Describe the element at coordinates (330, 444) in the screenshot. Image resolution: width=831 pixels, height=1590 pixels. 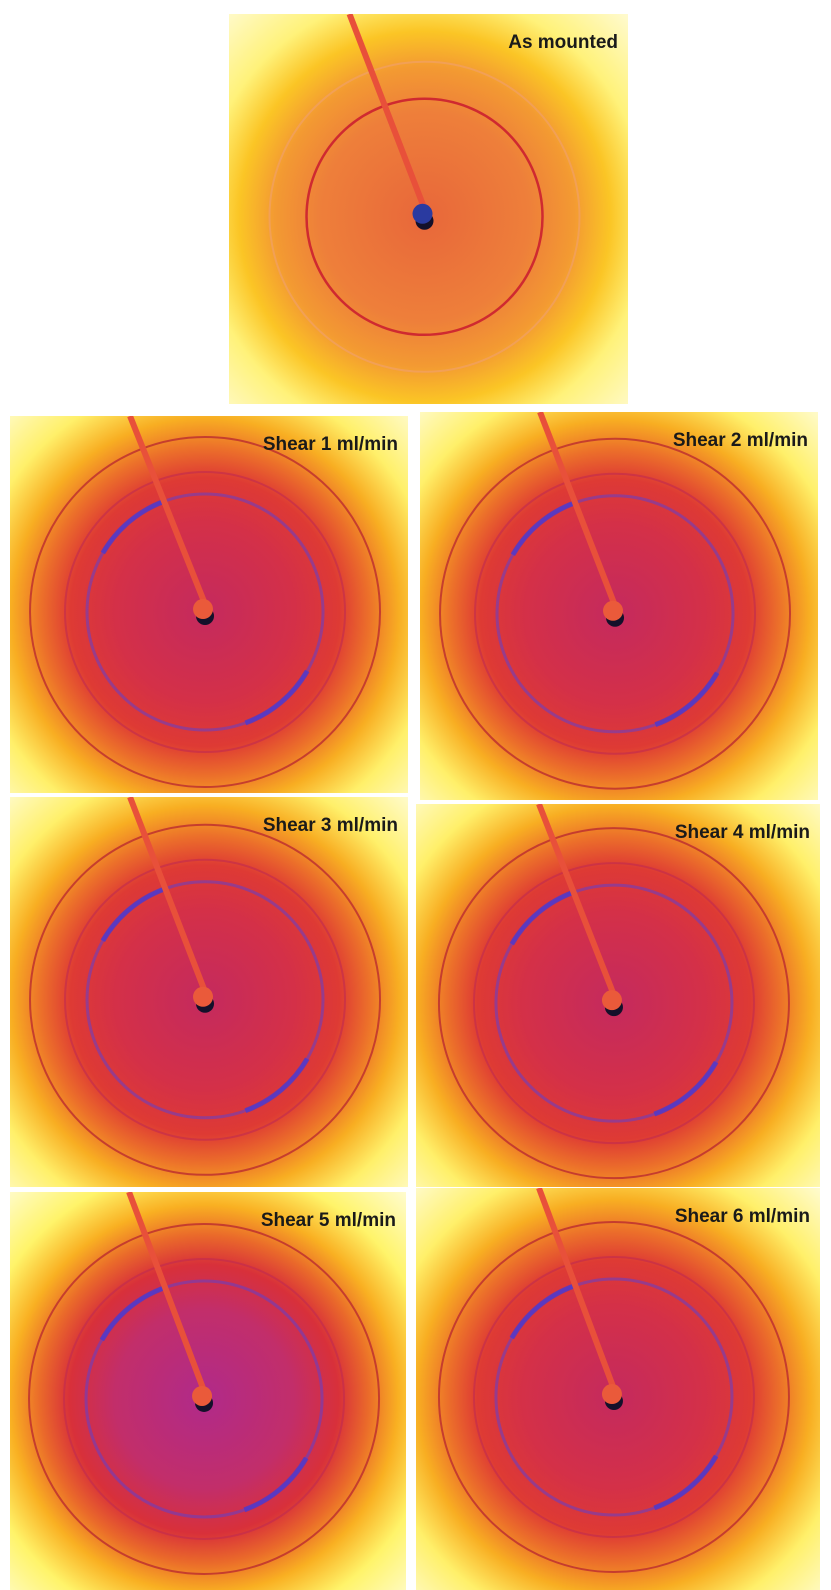
I see `panel-label: Shear 1 ml/min` at that location.